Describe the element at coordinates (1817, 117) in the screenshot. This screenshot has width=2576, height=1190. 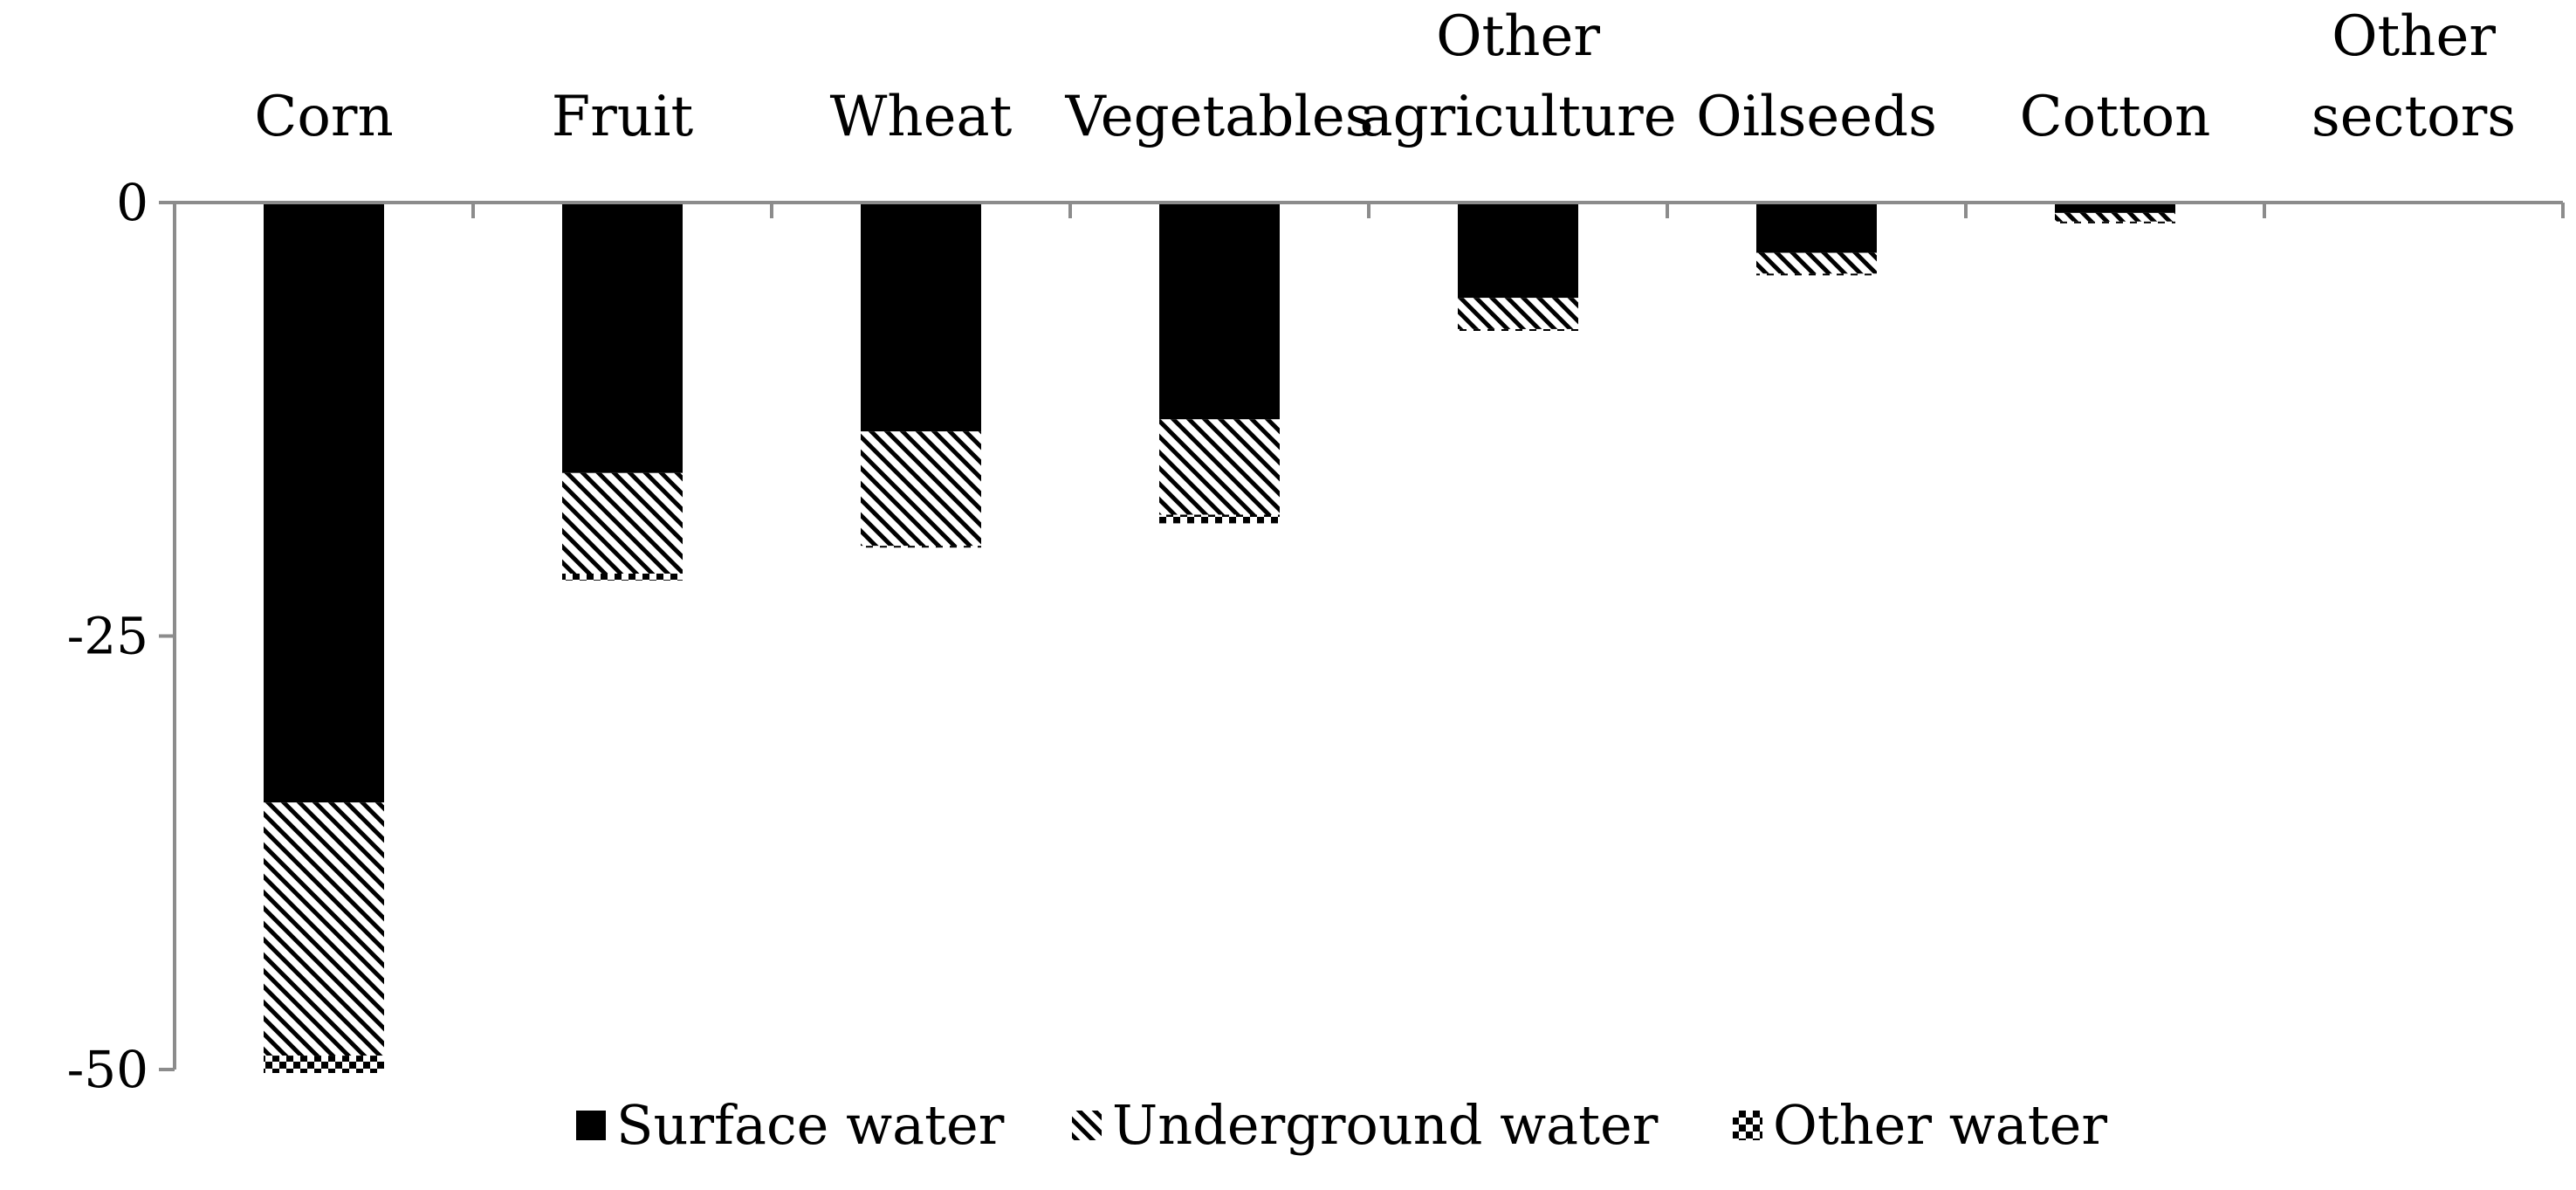
I see `category-label: Oilseeds` at that location.